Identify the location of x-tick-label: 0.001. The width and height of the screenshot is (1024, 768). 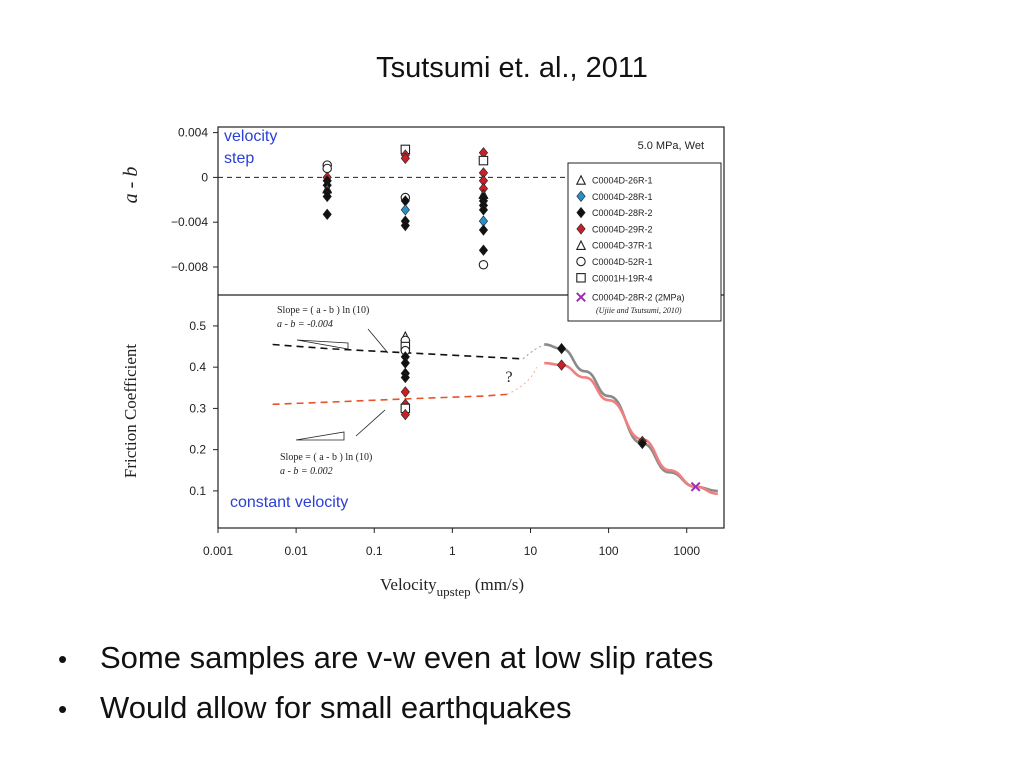
(218, 551).